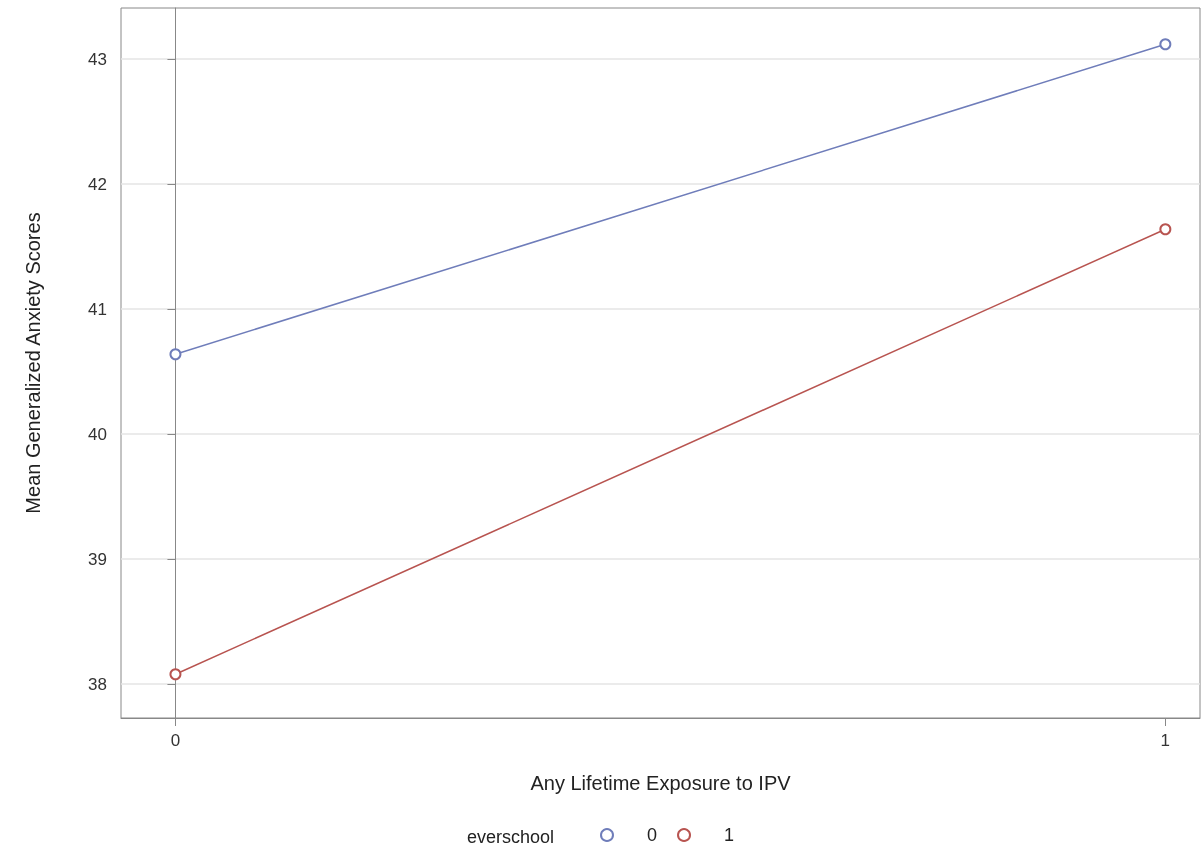 The height and width of the screenshot is (857, 1203). Describe the element at coordinates (97, 684) in the screenshot. I see `y-tick-label: 38` at that location.